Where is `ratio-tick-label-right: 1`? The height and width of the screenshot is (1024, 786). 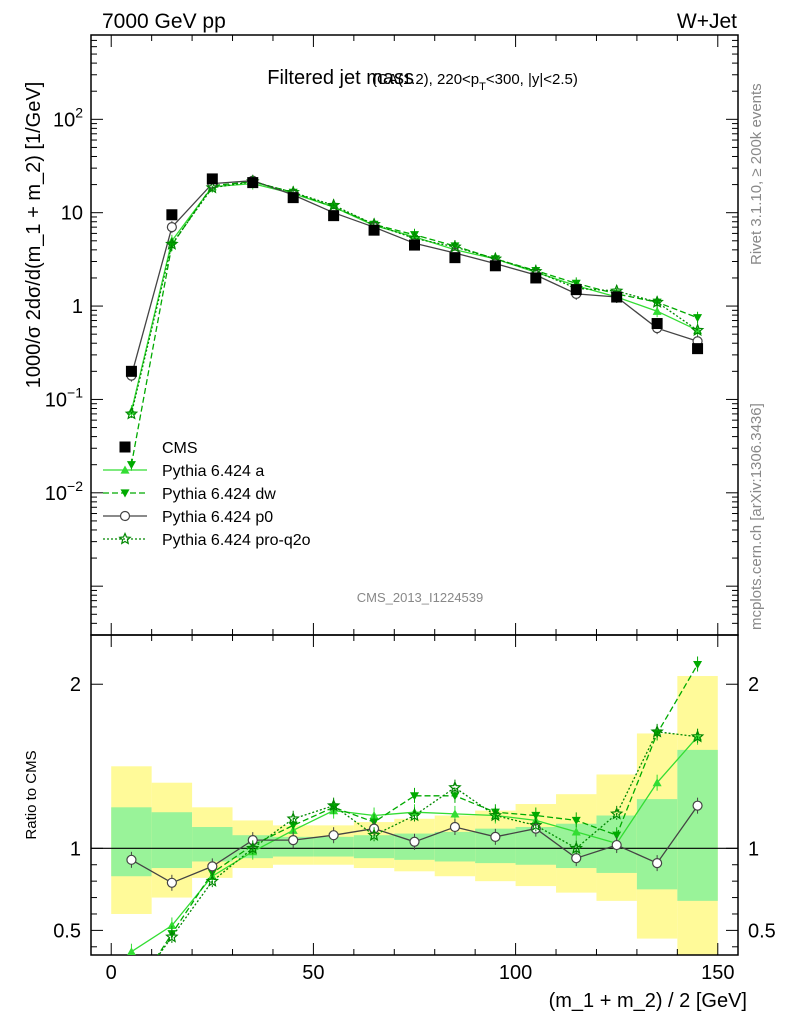
ratio-tick-label-right: 1 is located at coordinates (753, 849).